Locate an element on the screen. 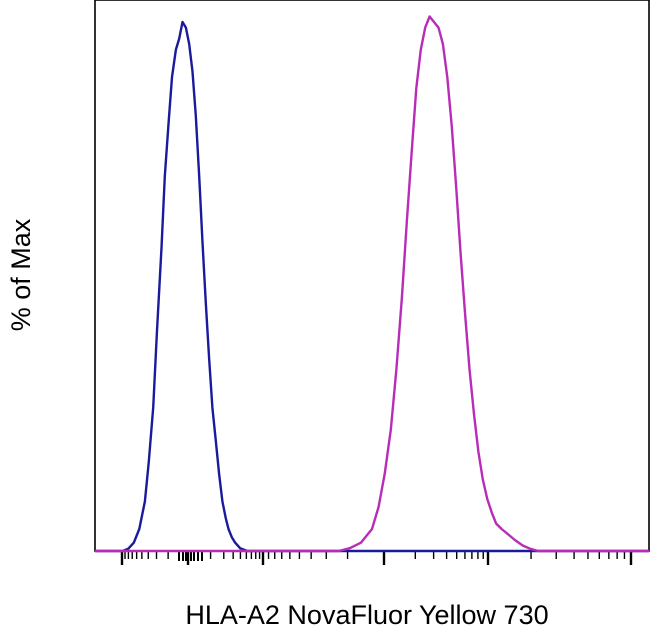 This screenshot has height=633, width=650. x-axis-label: HLA-A2 NovaFluor Yellow 730 is located at coordinates (366, 615).